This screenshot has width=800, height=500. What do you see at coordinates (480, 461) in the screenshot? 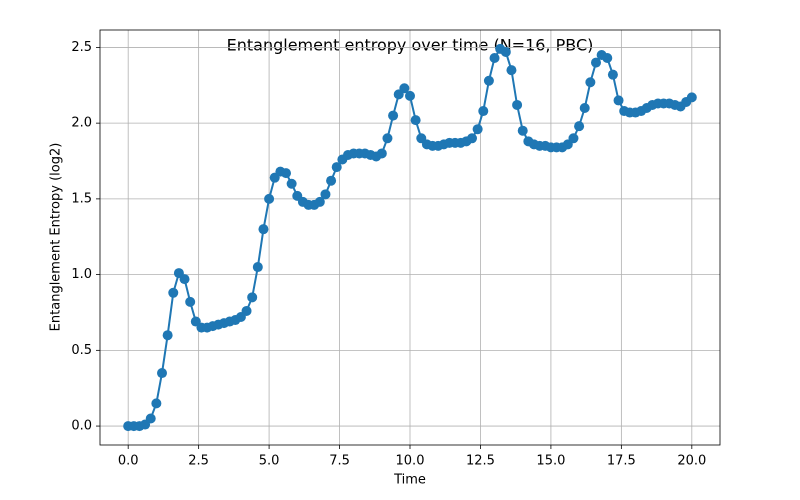
I see `x-tick-label: 12.5` at bounding box center [480, 461].